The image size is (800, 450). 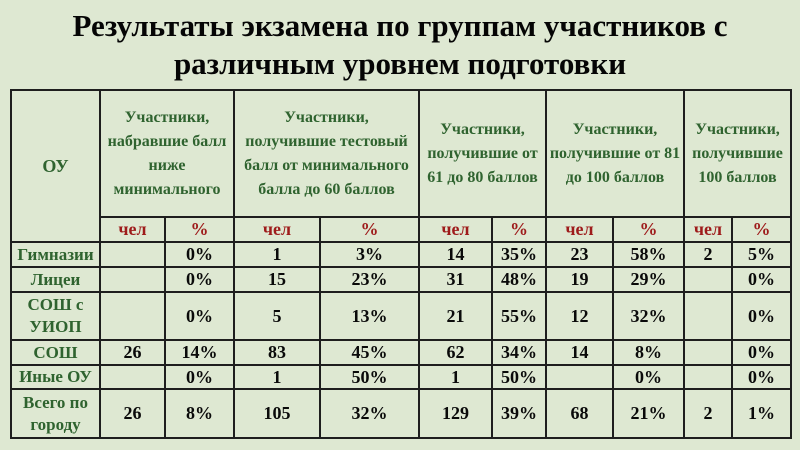 I want to click on data-cell: 5%, so click(x=761, y=254).